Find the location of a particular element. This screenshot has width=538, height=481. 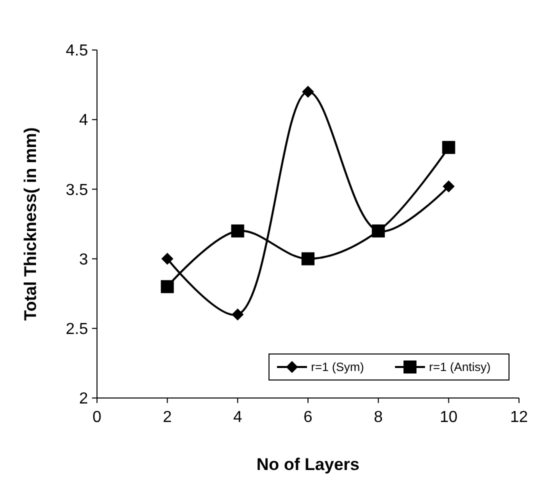

x-tick-label: 10 is located at coordinates (449, 417).